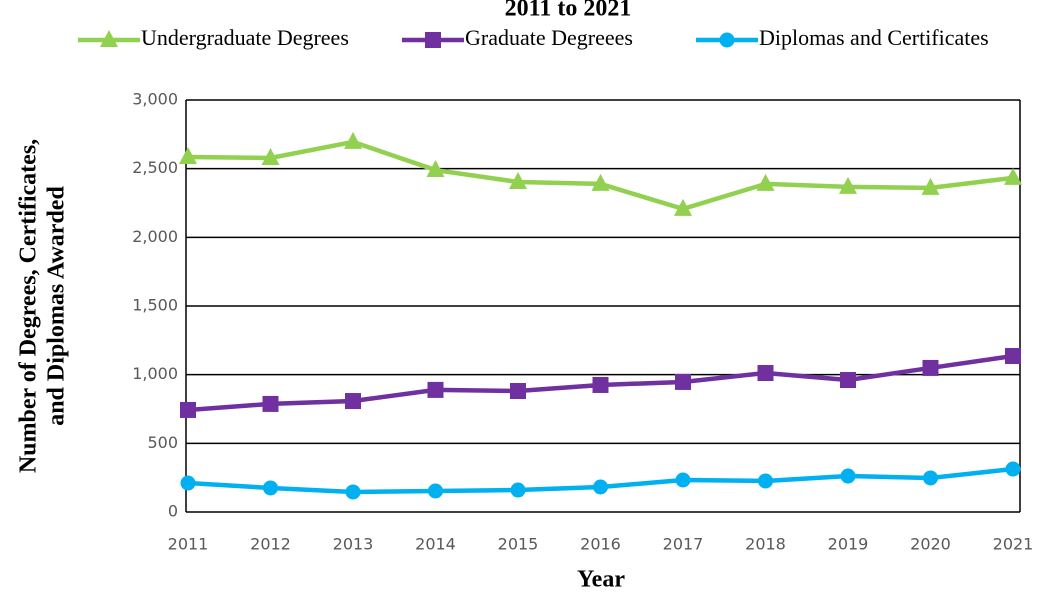  What do you see at coordinates (568, 11) in the screenshot?
I see `chart-title: 2011 to 2021` at bounding box center [568, 11].